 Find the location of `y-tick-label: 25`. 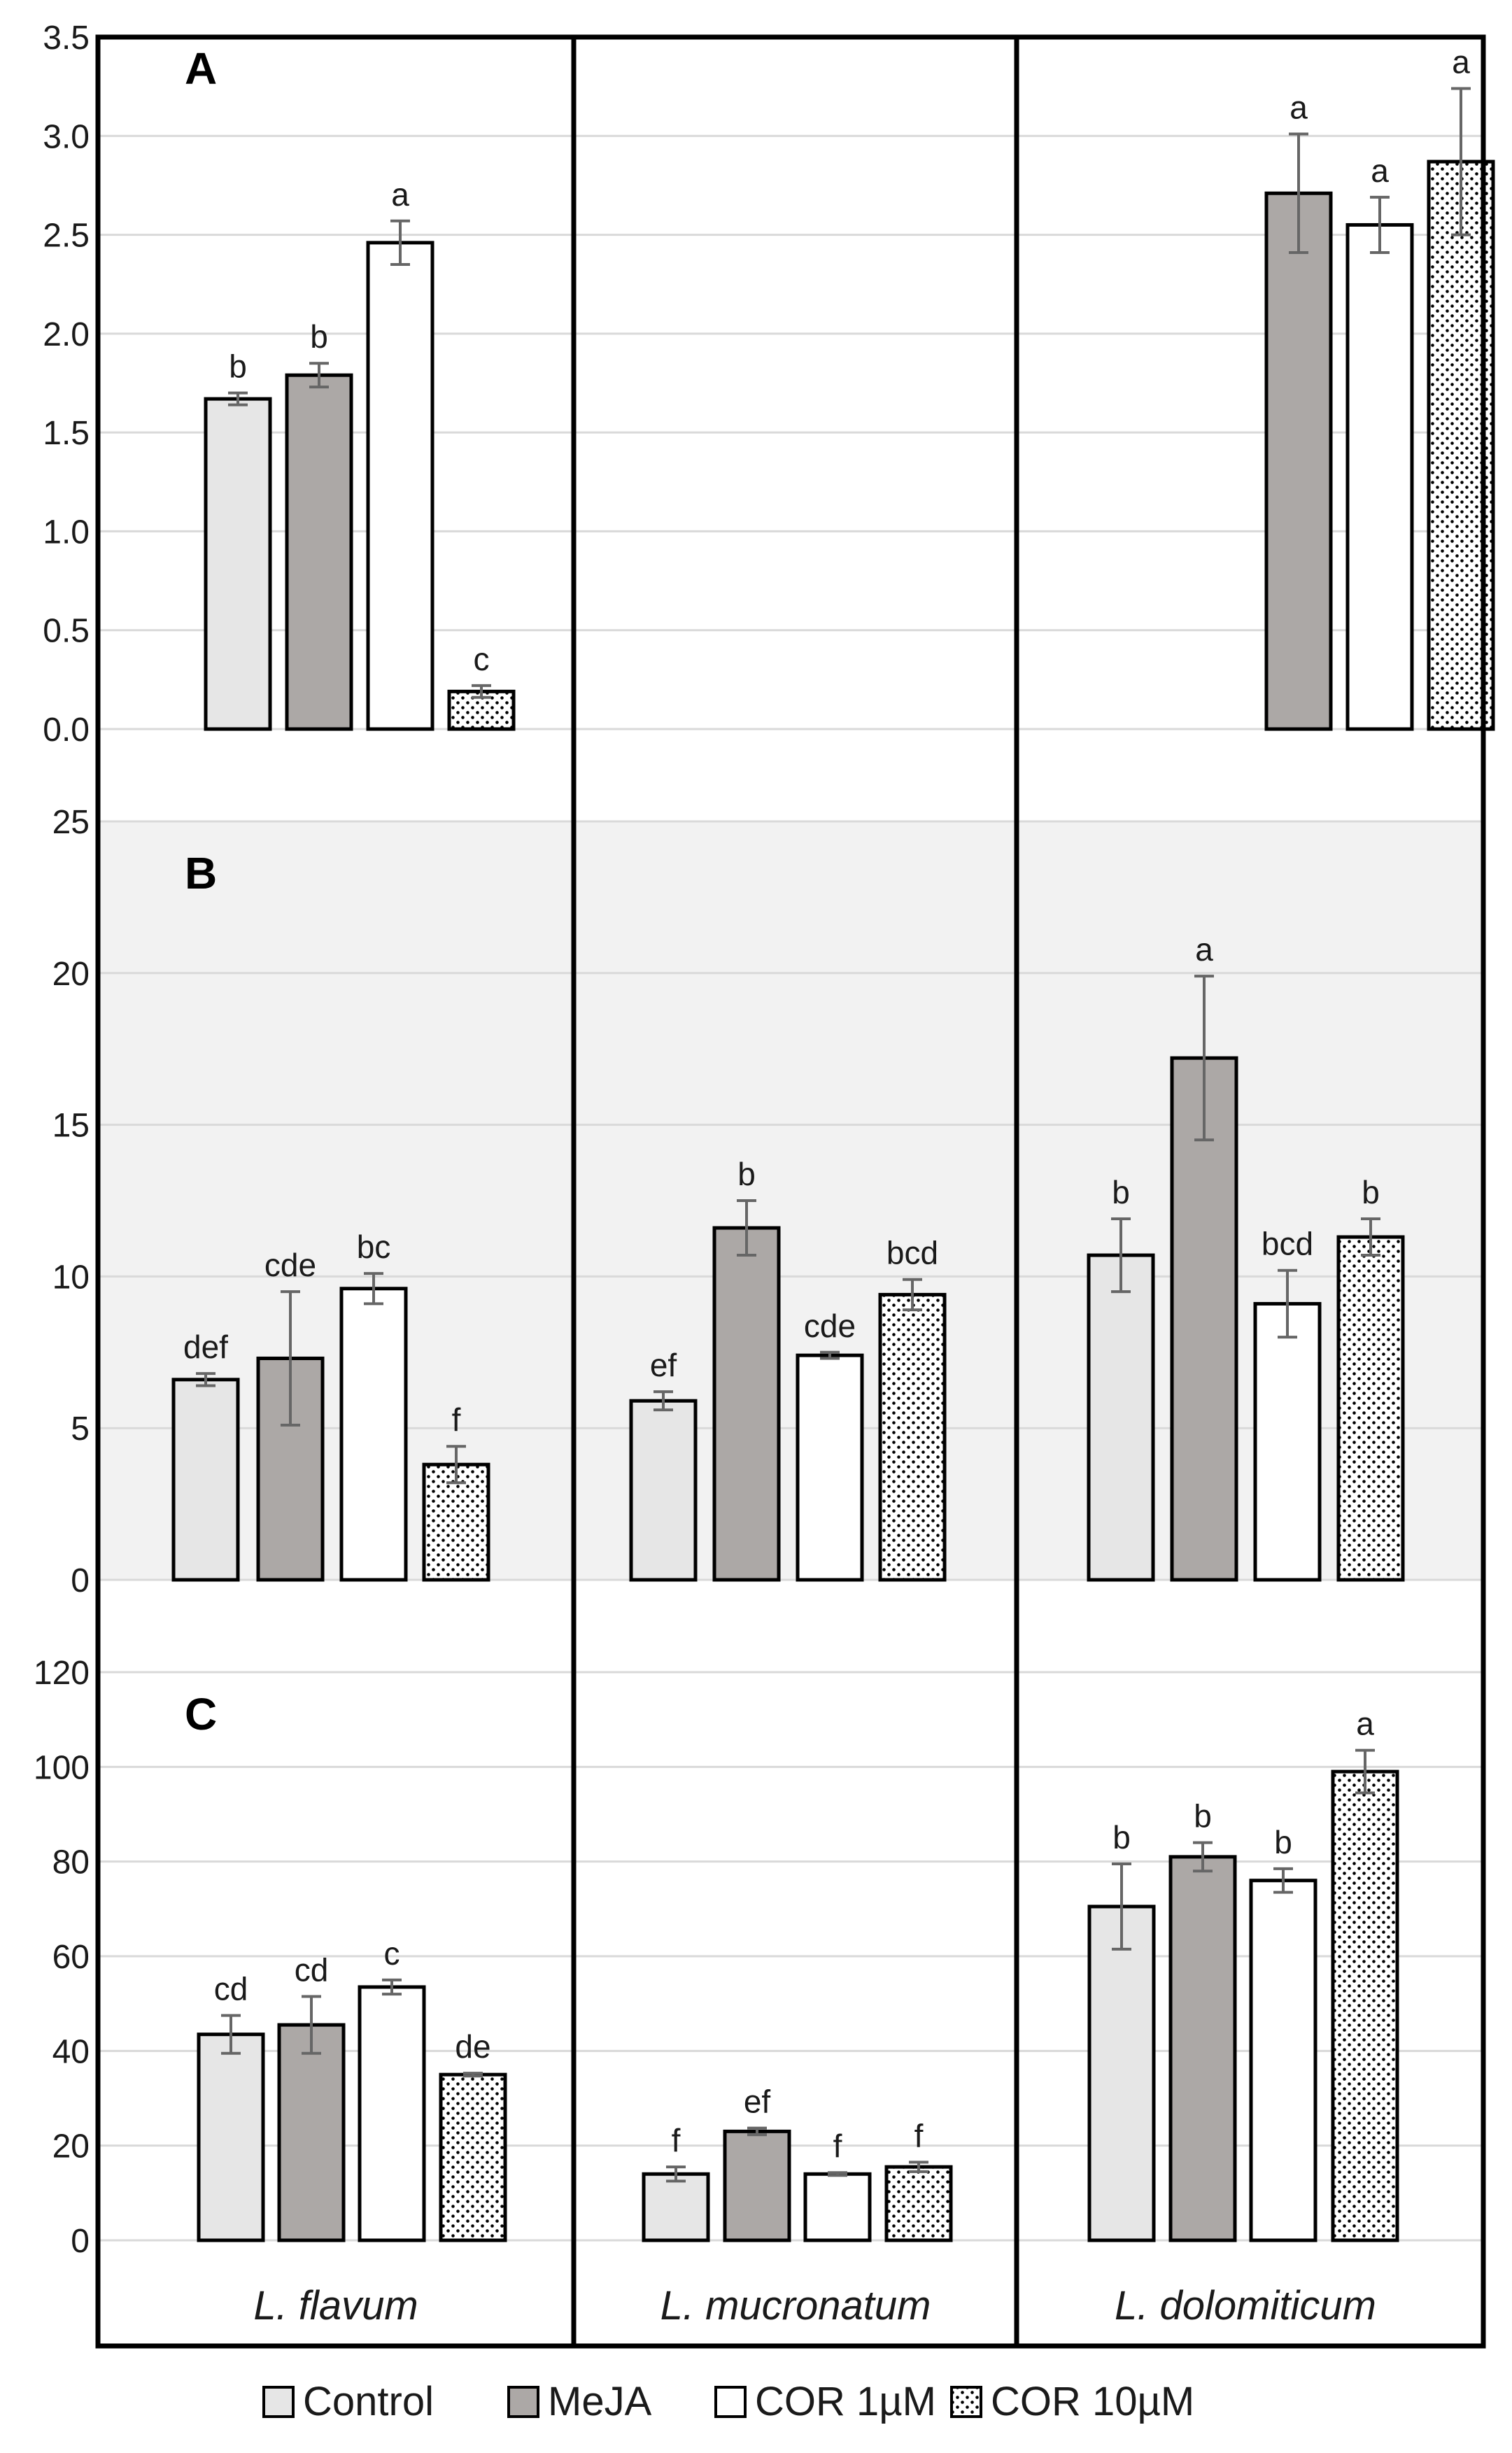

y-tick-label: 25 is located at coordinates (71, 822).